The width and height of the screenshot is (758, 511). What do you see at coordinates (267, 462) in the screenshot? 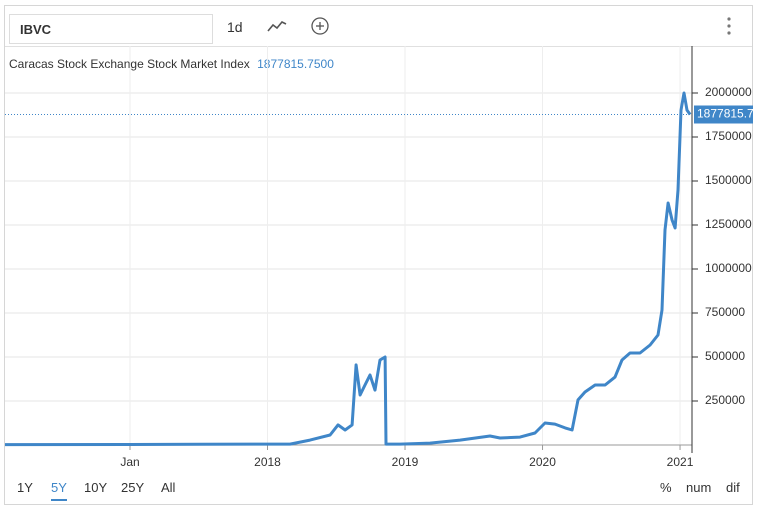
I see `x-tick-label: 2018` at bounding box center [267, 462].